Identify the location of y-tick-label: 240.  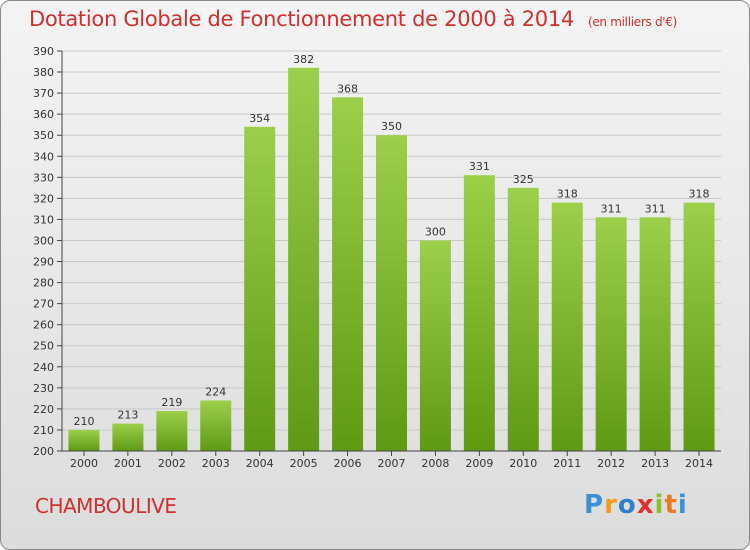
(43, 367).